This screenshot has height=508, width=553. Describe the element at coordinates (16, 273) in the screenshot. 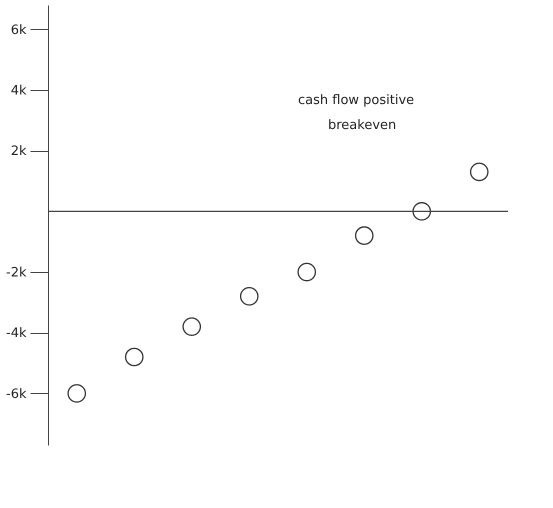

I see `y-tick-label: -2k` at that location.